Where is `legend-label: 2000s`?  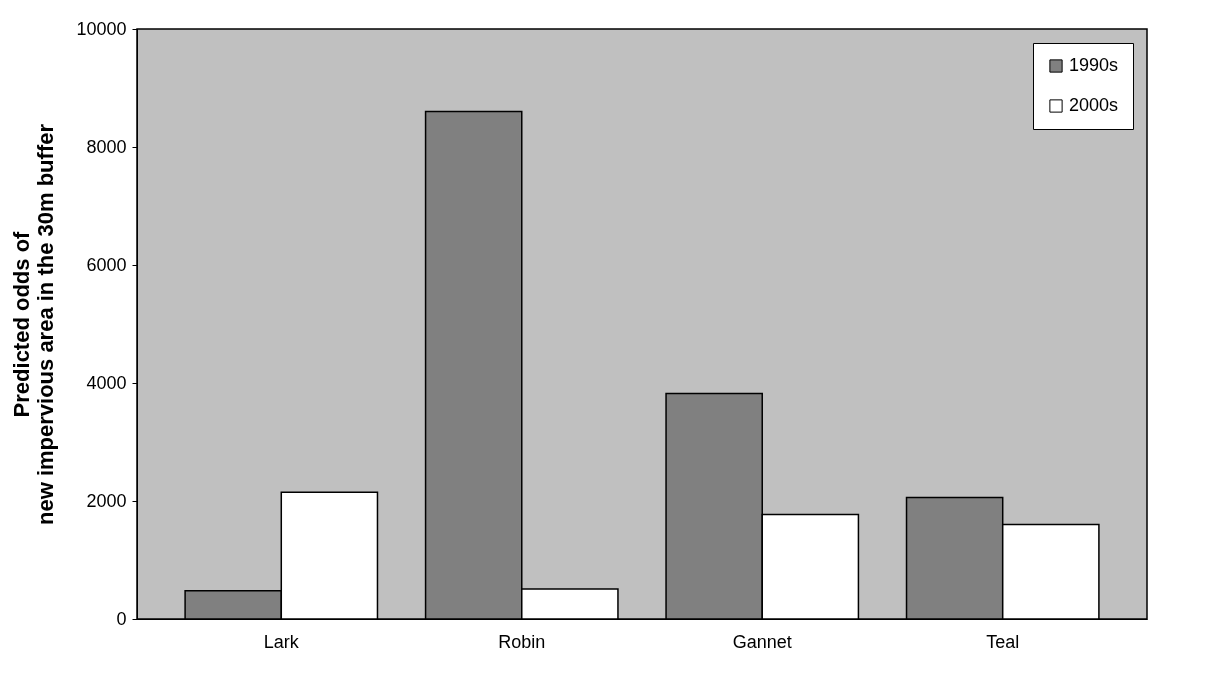 legend-label: 2000s is located at coordinates (1094, 105).